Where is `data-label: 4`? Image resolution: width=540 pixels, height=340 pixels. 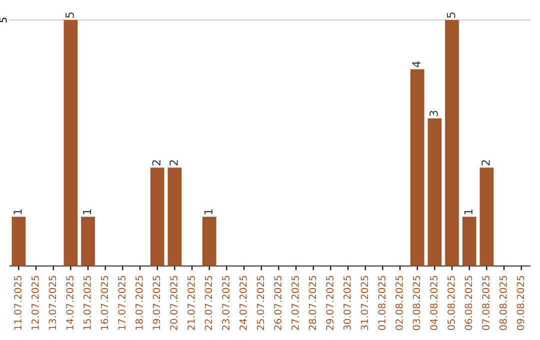 data-label: 4 is located at coordinates (416, 64).